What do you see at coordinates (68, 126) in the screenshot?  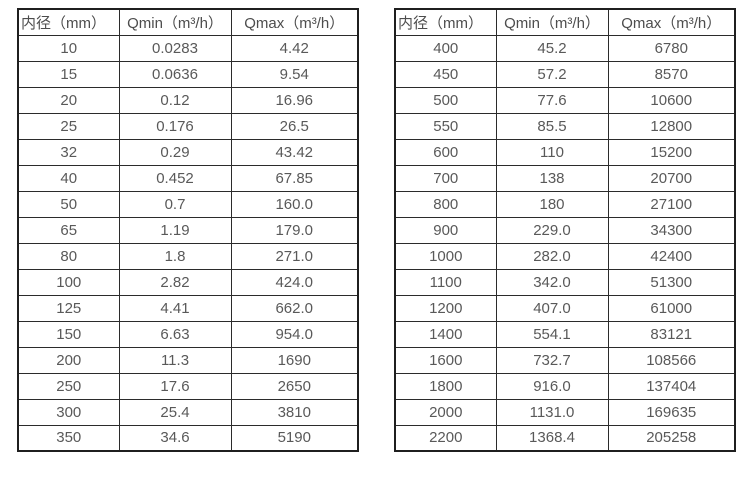 I see `table-cell: 25` at bounding box center [68, 126].